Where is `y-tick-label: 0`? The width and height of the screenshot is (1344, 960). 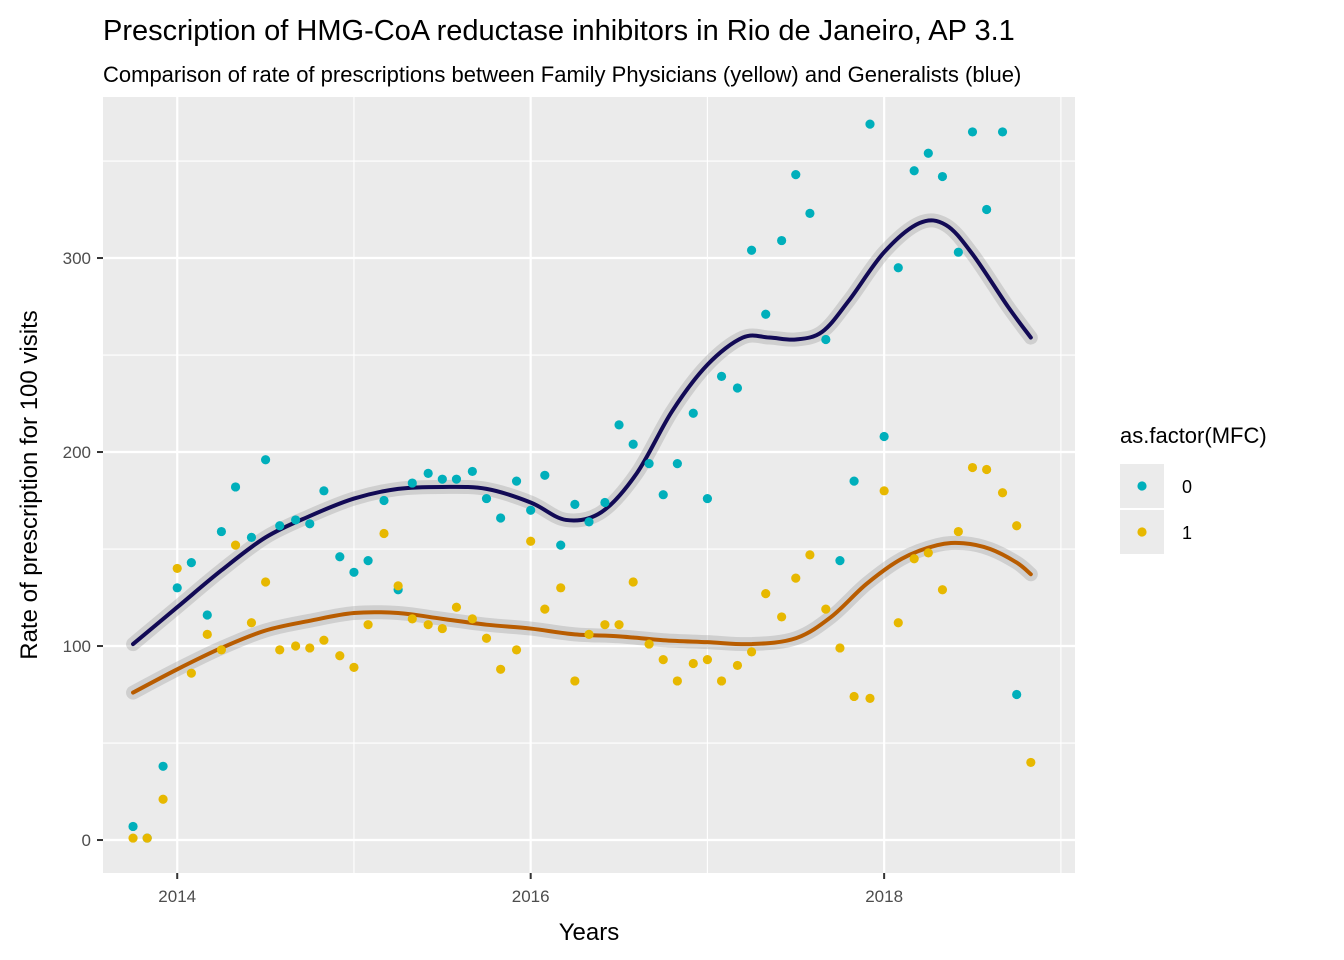 y-tick-label: 0 is located at coordinates (86, 840).